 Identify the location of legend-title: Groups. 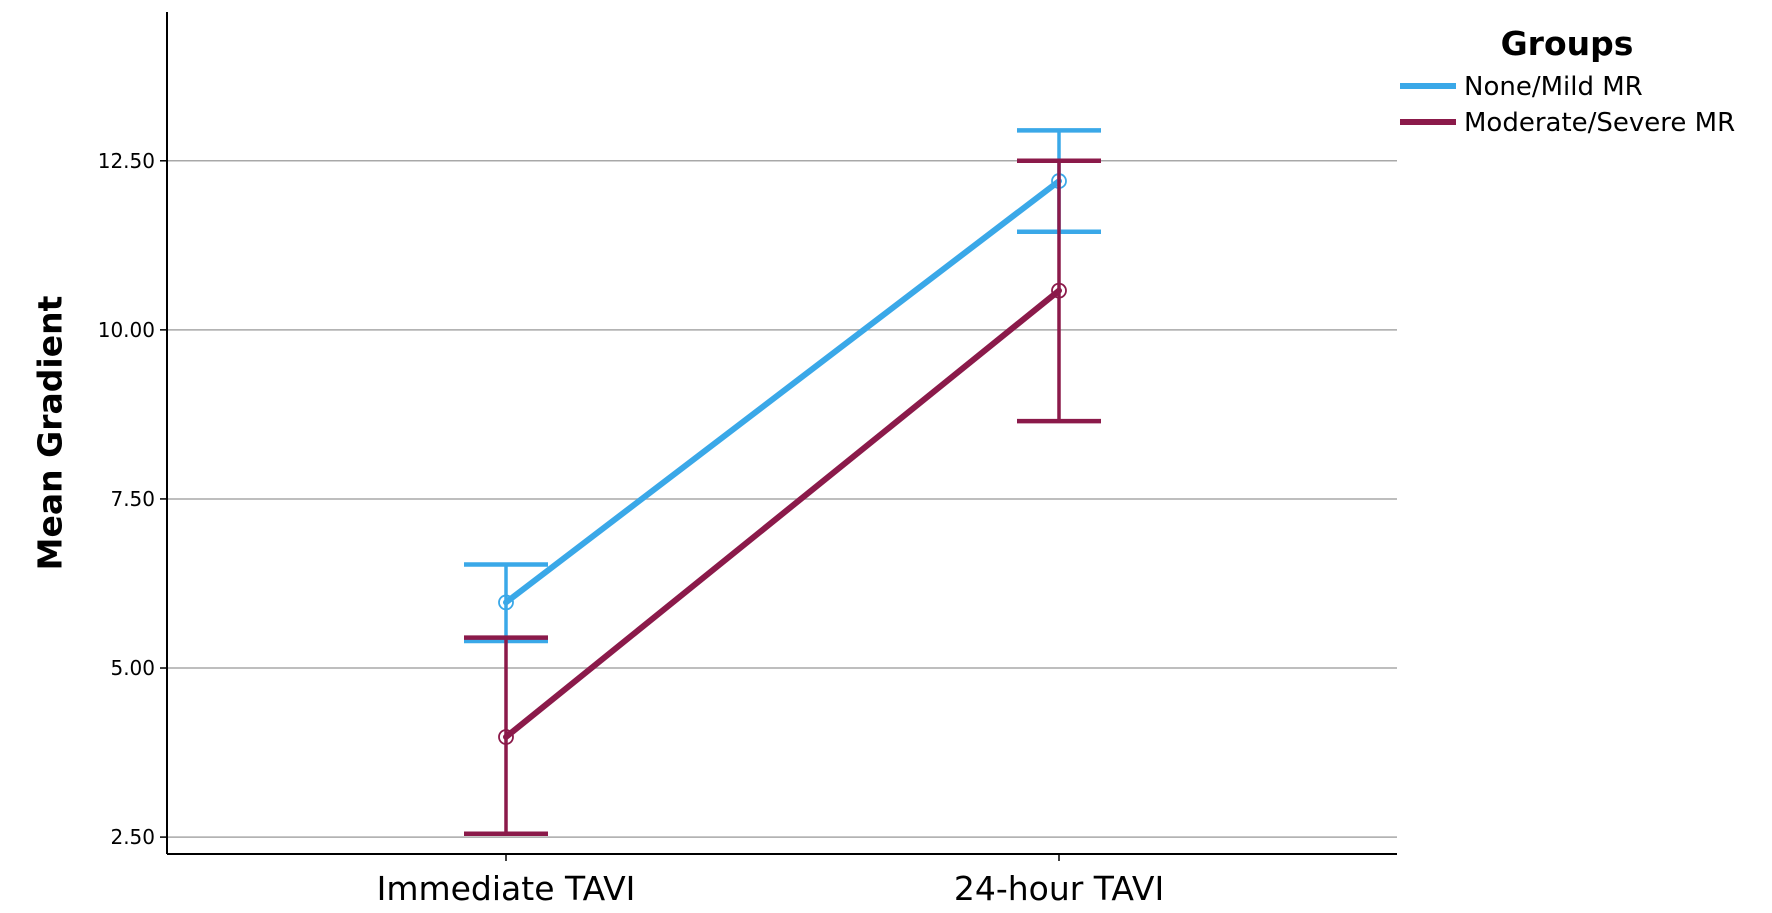
(1567, 43).